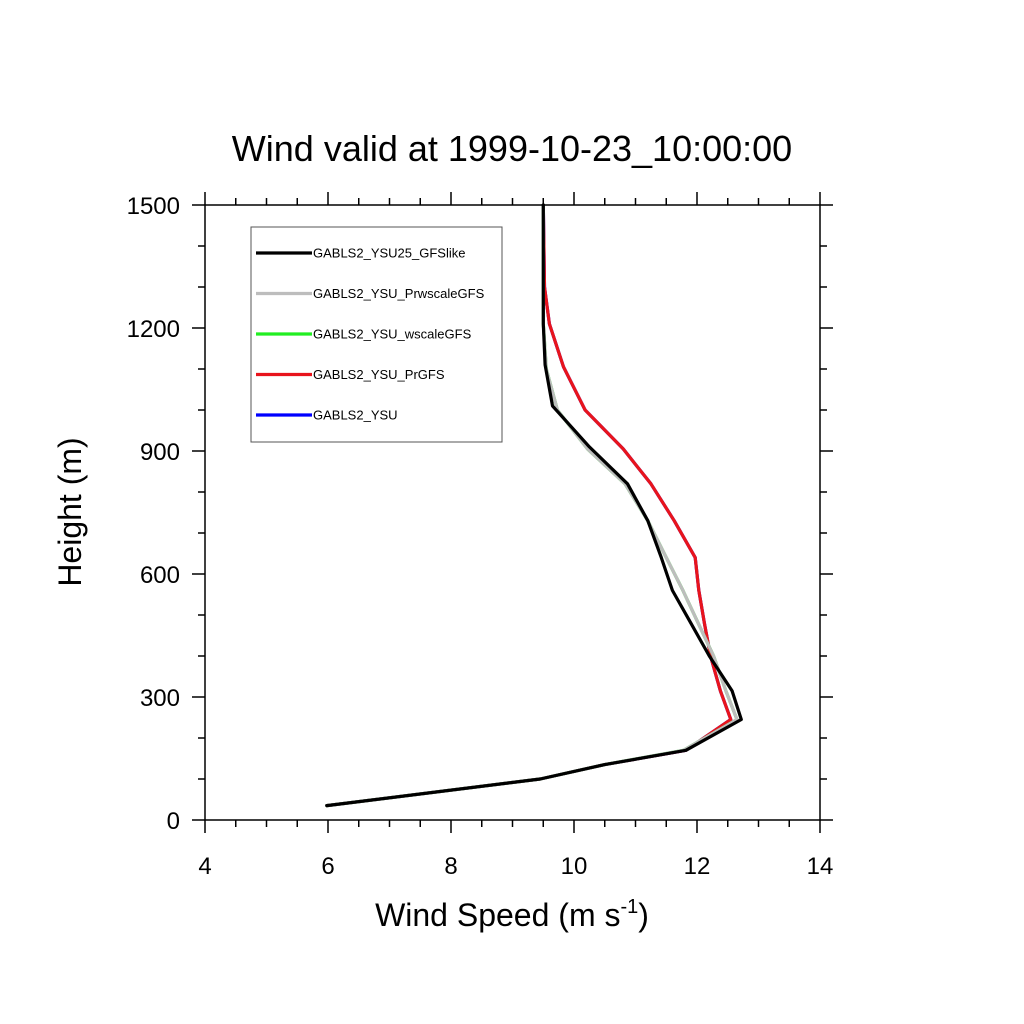 The height and width of the screenshot is (1024, 1024). What do you see at coordinates (379, 374) in the screenshot?
I see `legend-label: GABLS2_YSU_PrGFS` at bounding box center [379, 374].